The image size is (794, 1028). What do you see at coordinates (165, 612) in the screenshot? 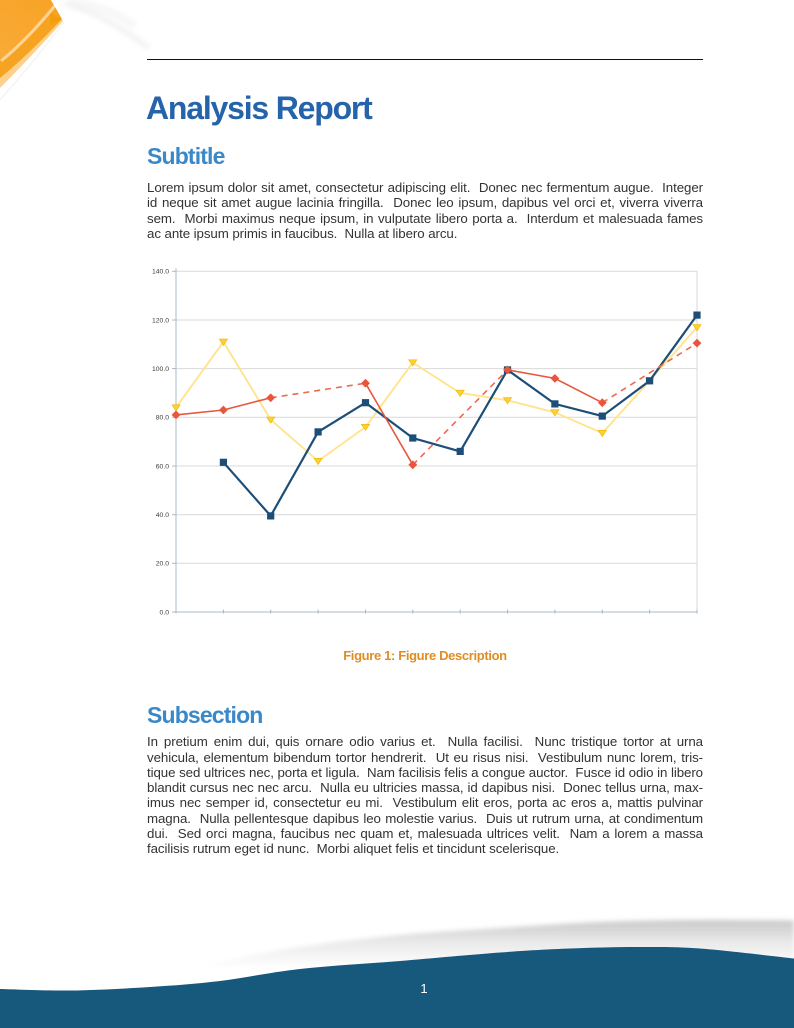
I see `svg-text: 0.0` at bounding box center [165, 612].